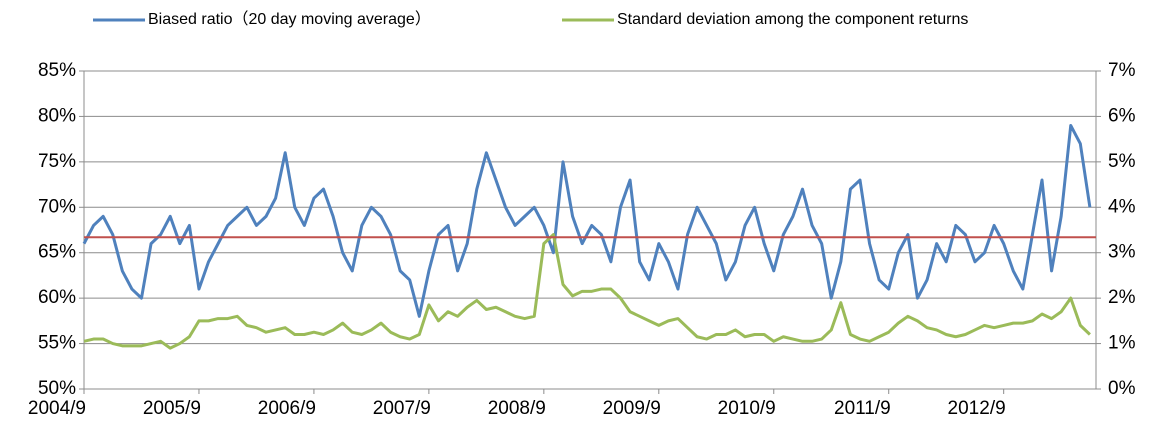  What do you see at coordinates (57, 252) in the screenshot?
I see `y-tick-label: 65%` at bounding box center [57, 252].